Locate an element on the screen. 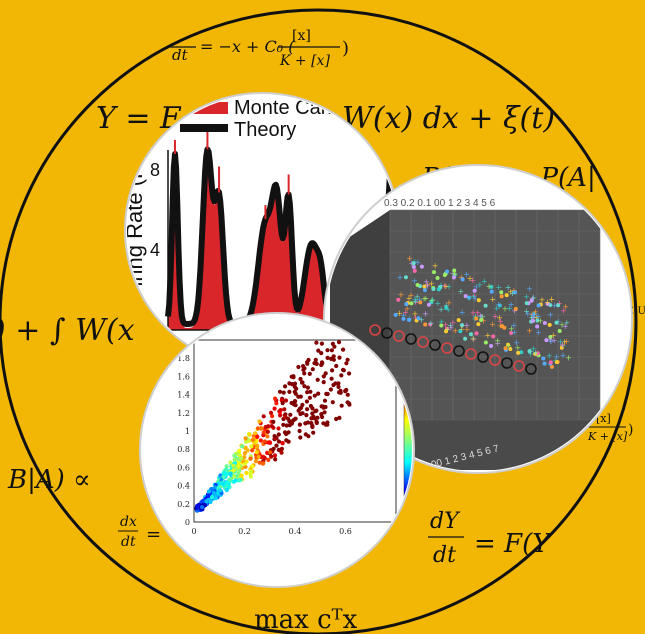  svg-text: dx is located at coordinates (128, 522).